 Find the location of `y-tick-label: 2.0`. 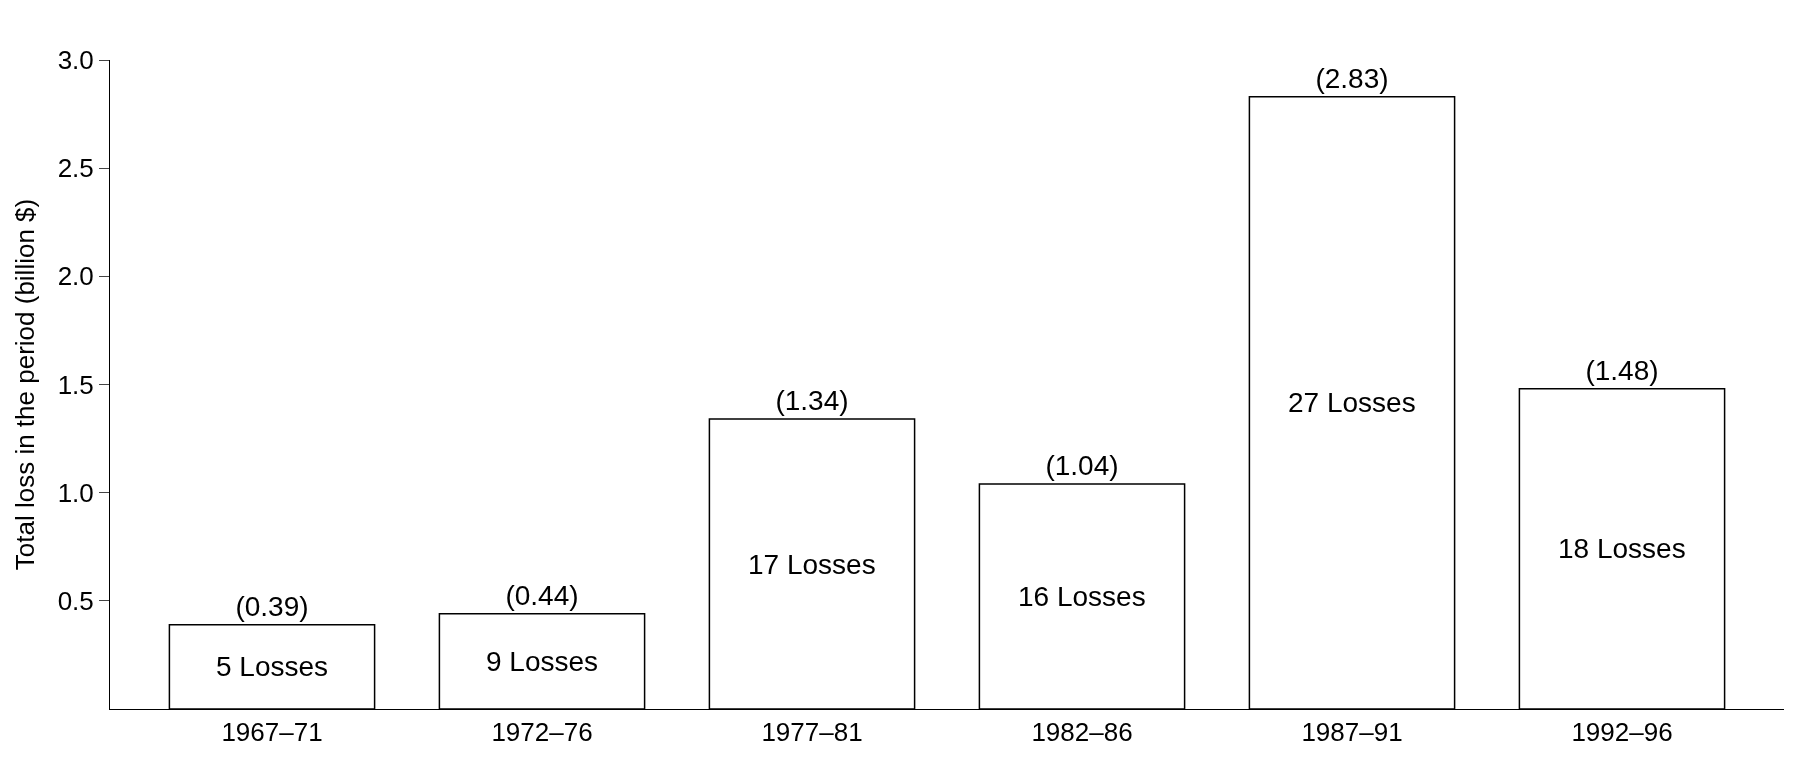

y-tick-label: 2.0 is located at coordinates (75, 276).